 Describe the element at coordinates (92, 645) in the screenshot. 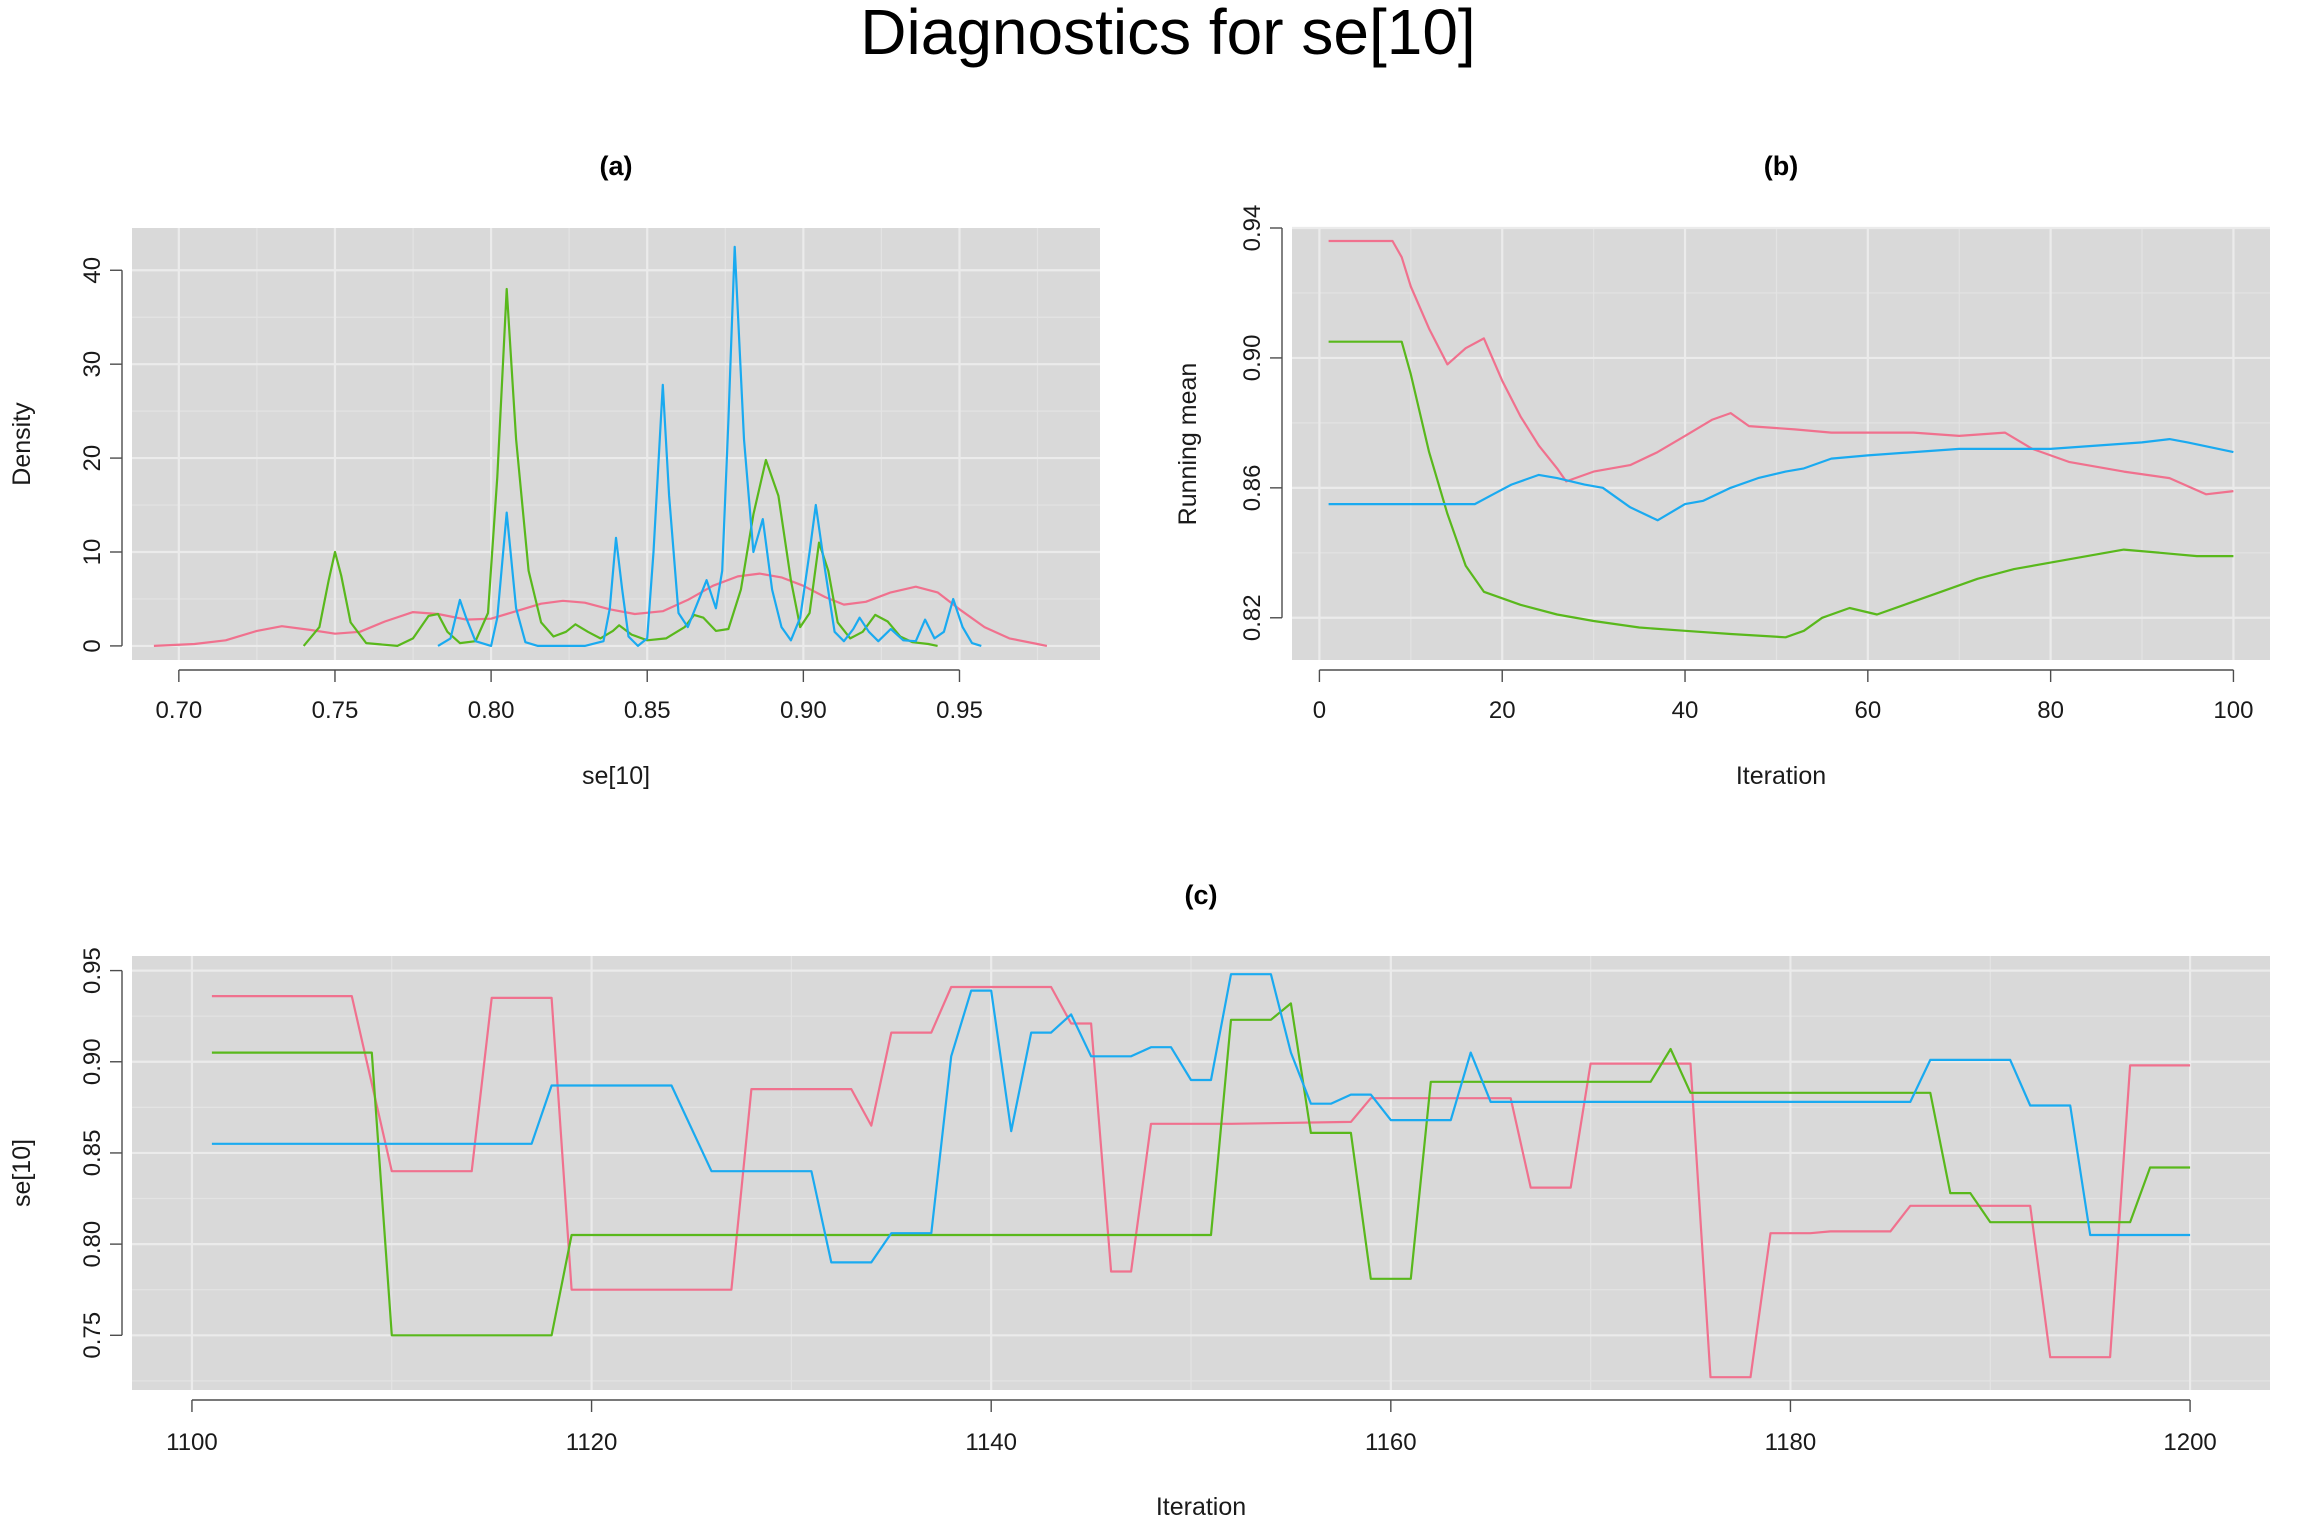

I see `y-tick-label: 0` at that location.